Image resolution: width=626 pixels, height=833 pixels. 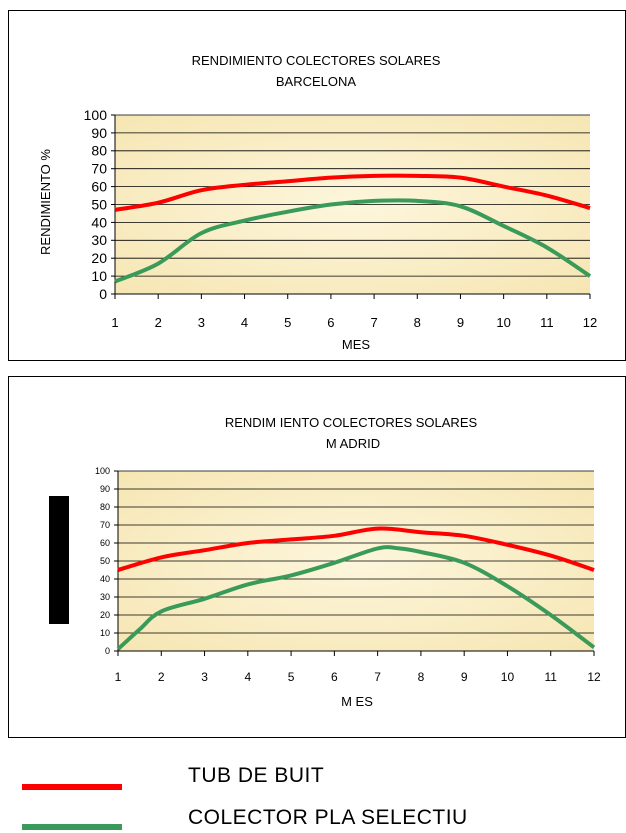 I want to click on y-axis-label: RENDIMIENTO %, so click(x=45, y=202).